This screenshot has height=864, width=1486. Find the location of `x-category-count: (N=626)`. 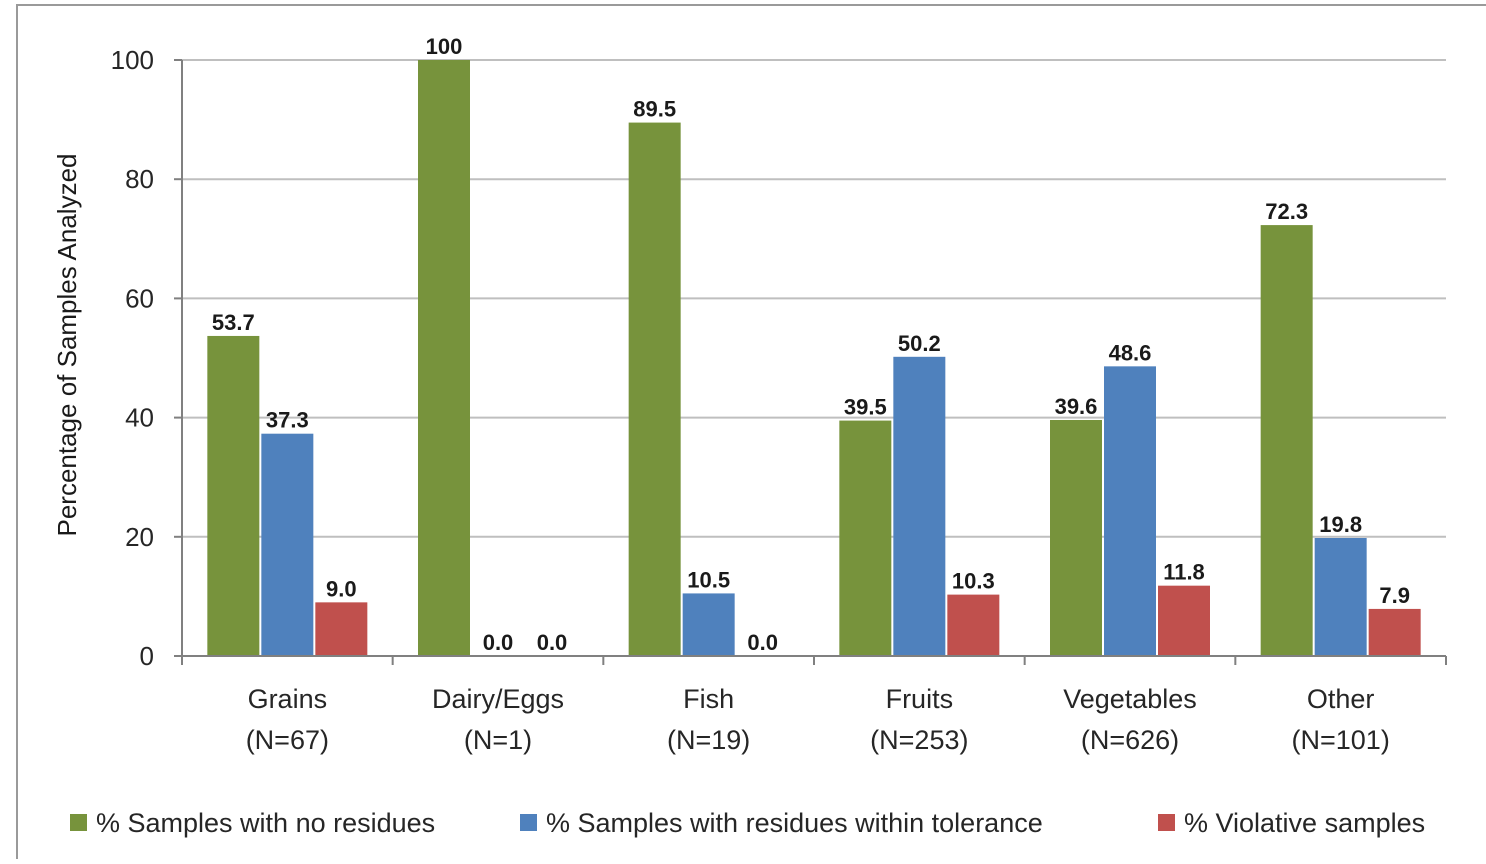

x-category-count: (N=626) is located at coordinates (1130, 740).